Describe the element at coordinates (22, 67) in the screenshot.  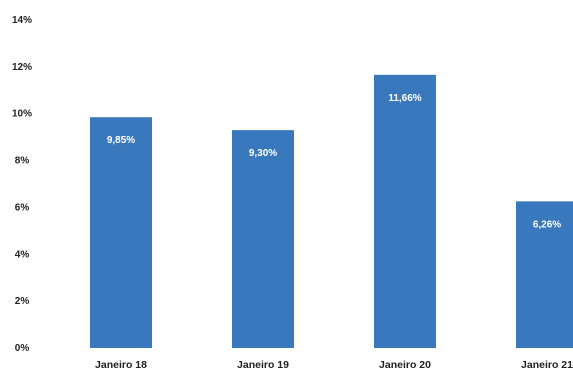
I see `y-tick-label: 12%` at that location.